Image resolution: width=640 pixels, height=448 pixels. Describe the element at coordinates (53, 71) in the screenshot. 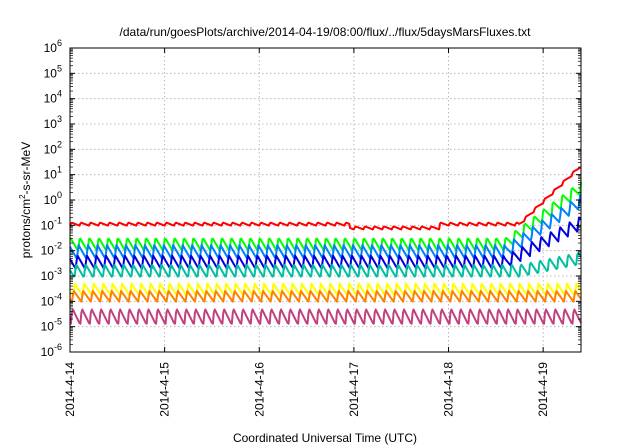

I see `y-tick-label: 10⁵` at that location.